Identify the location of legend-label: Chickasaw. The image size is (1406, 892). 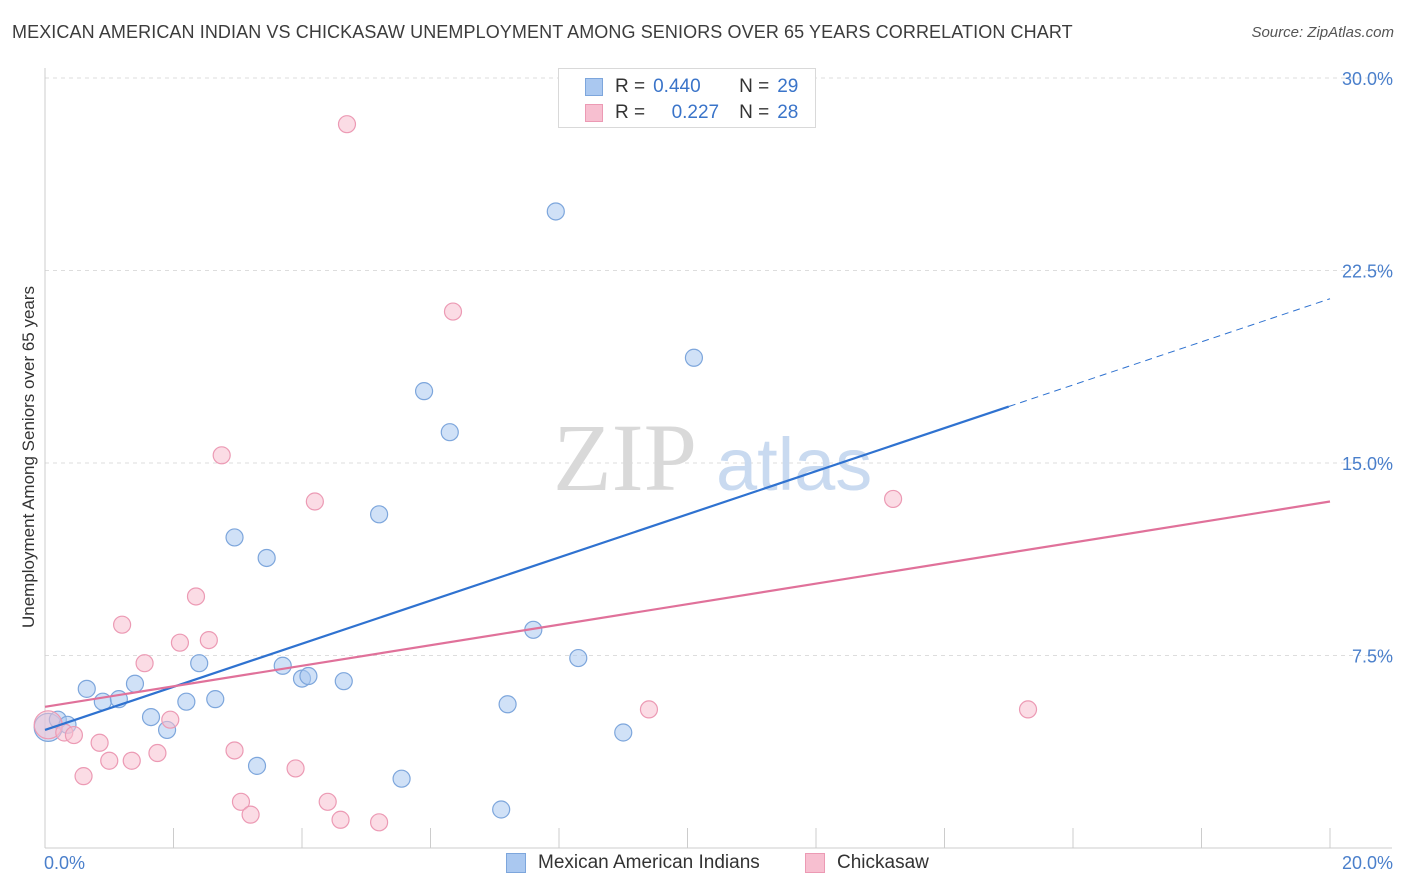
(883, 862).